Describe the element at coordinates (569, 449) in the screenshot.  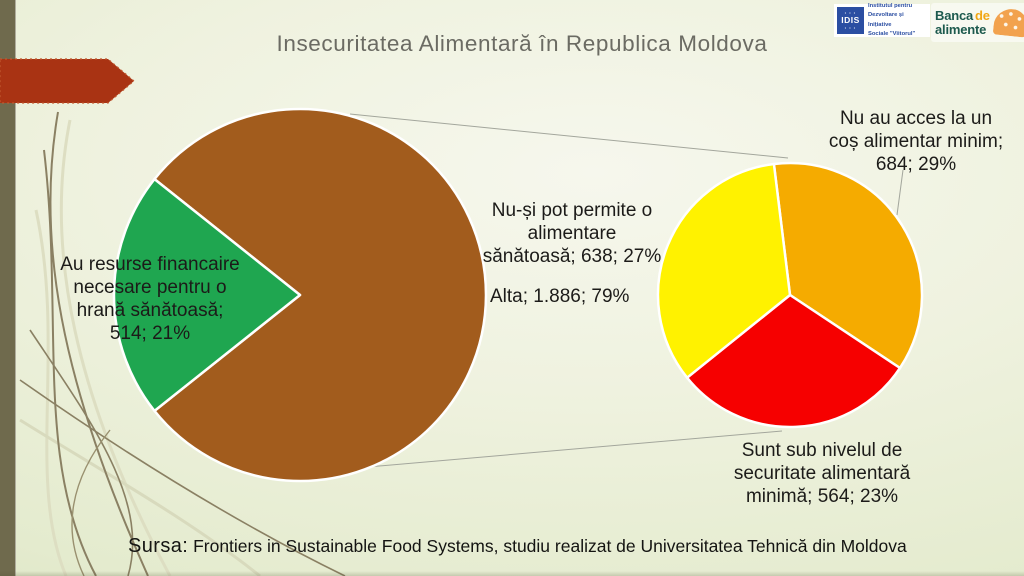
I see `series-line-bottom` at that location.